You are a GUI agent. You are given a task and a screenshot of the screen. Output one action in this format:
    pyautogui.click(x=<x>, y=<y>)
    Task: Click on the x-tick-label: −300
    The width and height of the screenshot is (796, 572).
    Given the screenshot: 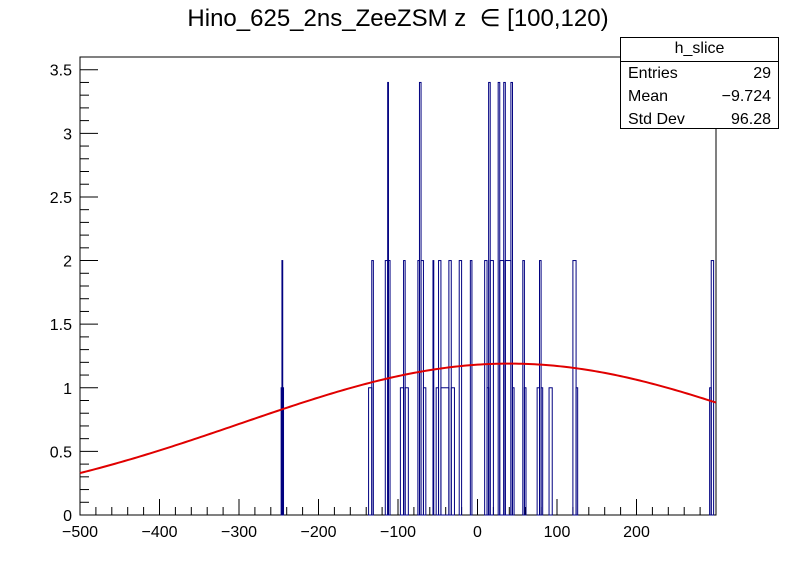 What is the action you would take?
    pyautogui.click(x=239, y=532)
    